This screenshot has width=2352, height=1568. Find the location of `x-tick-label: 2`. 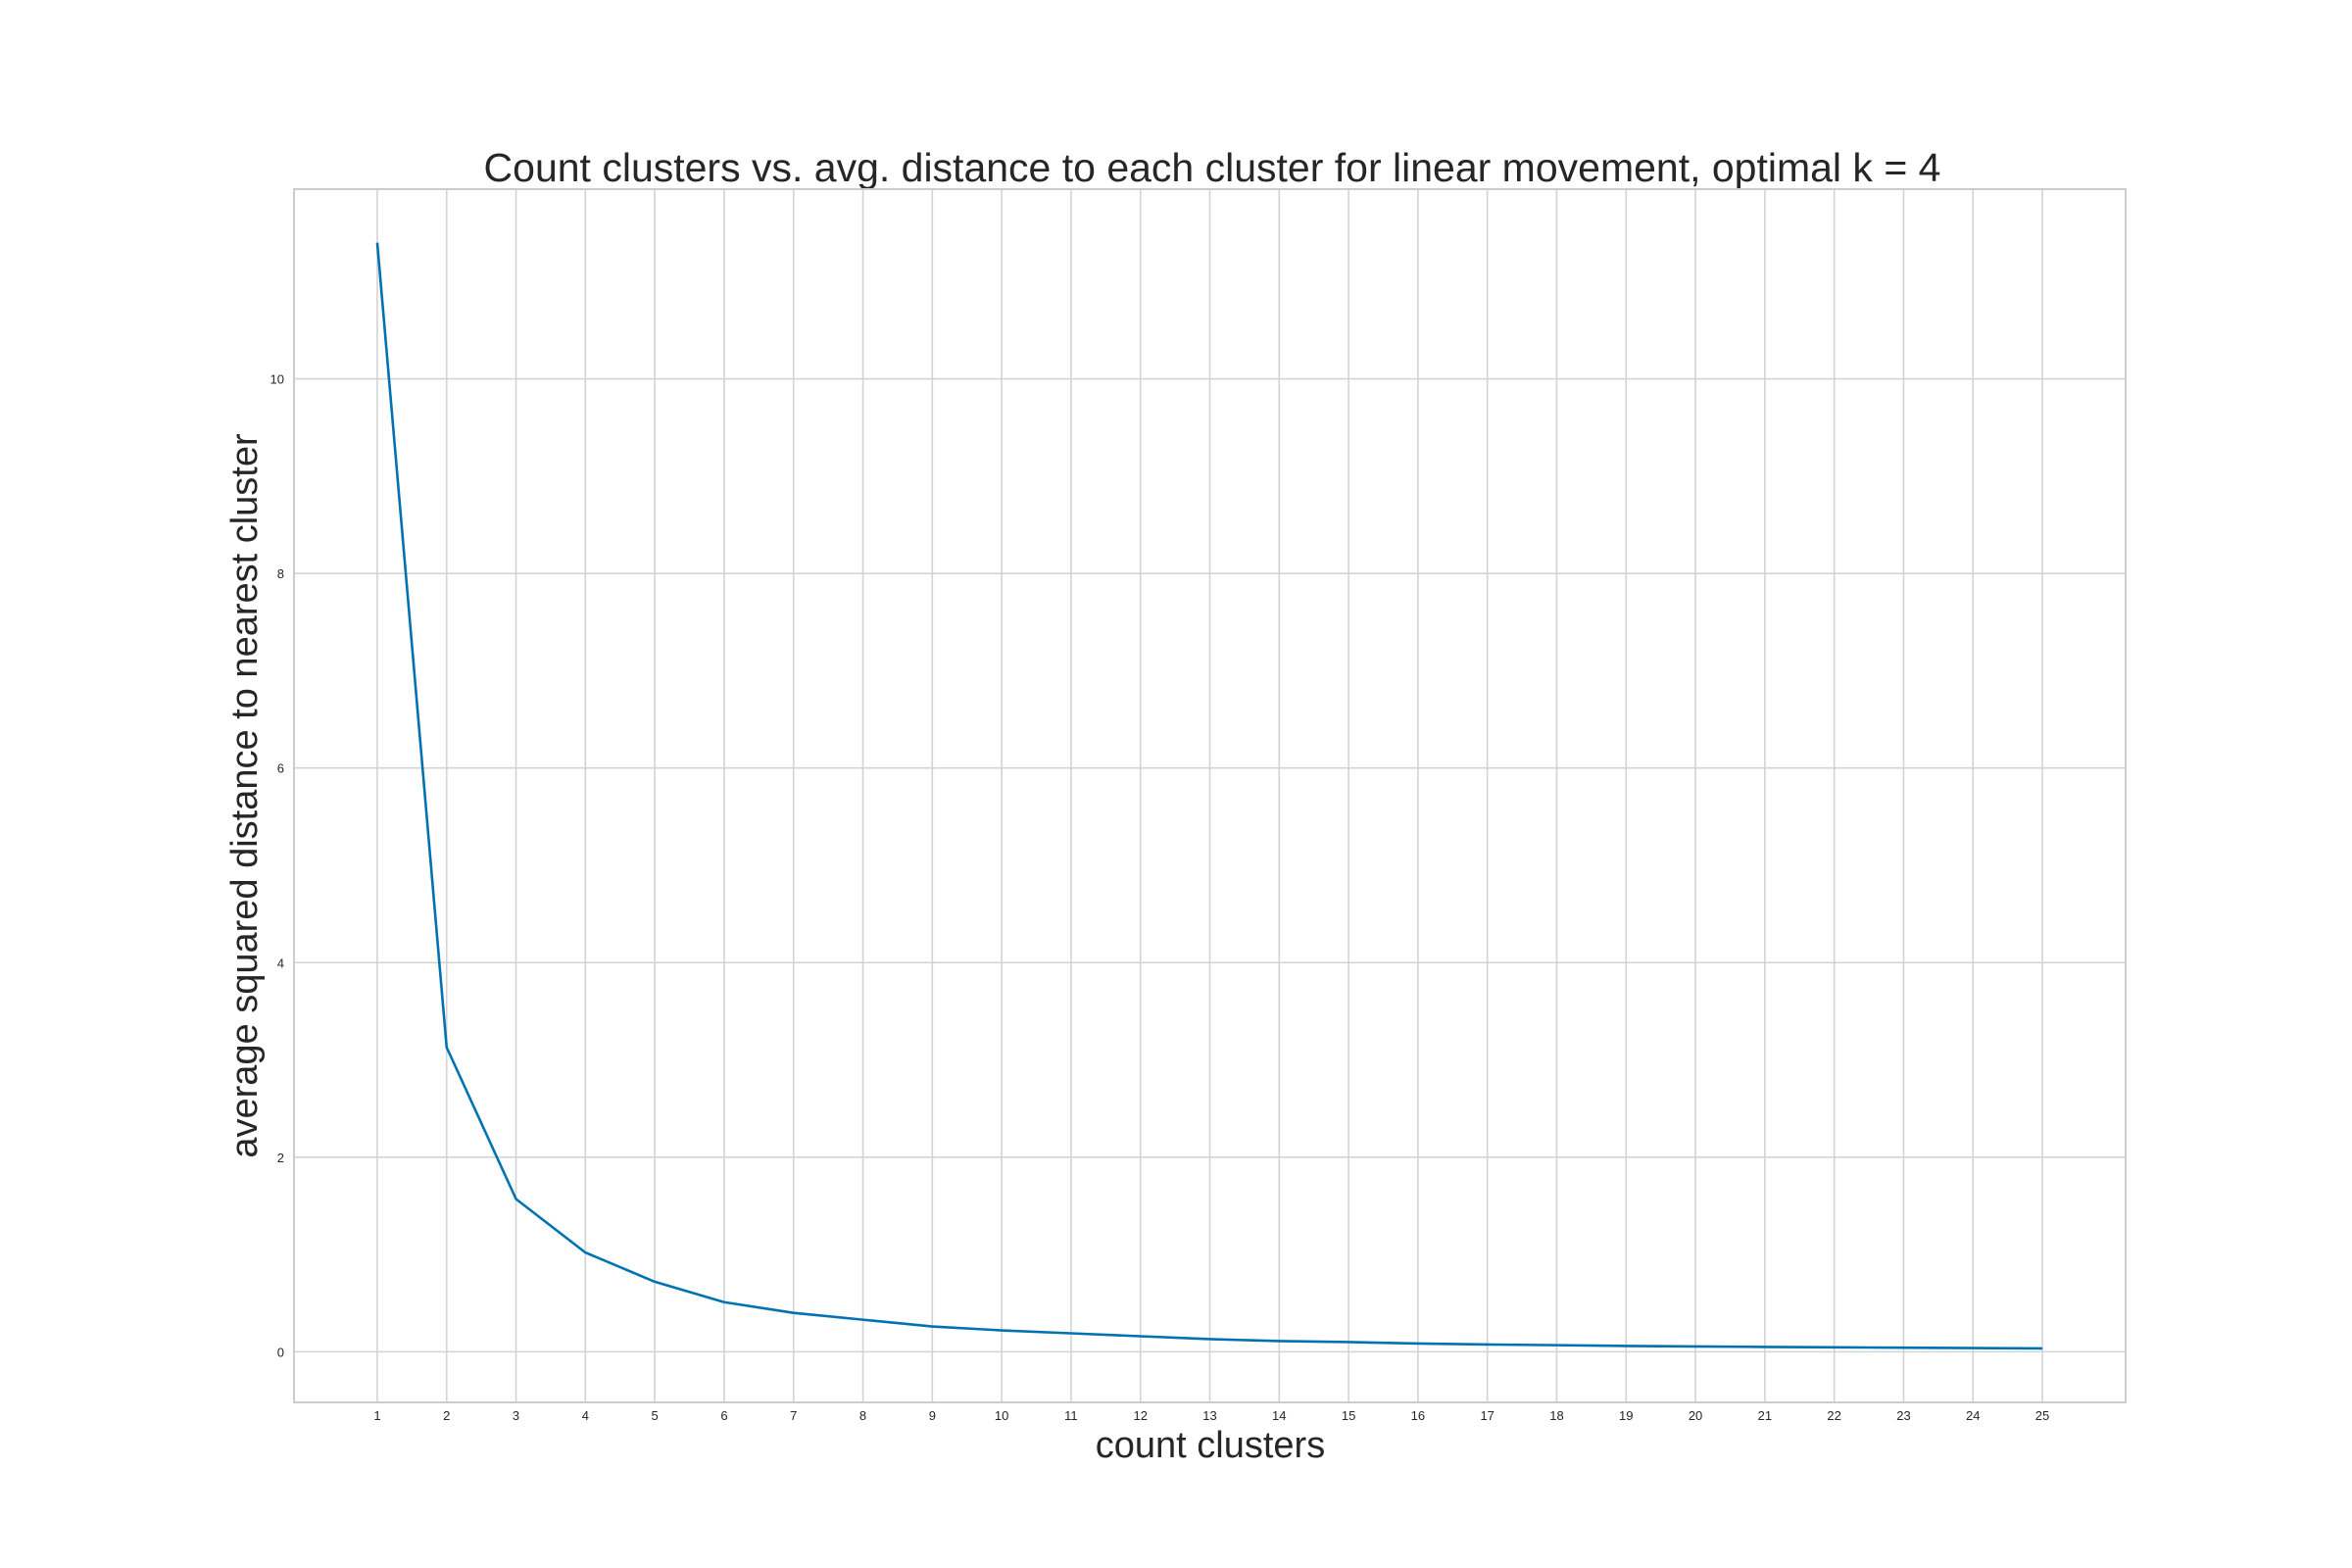

x-tick-label: 2 is located at coordinates (446, 1415).